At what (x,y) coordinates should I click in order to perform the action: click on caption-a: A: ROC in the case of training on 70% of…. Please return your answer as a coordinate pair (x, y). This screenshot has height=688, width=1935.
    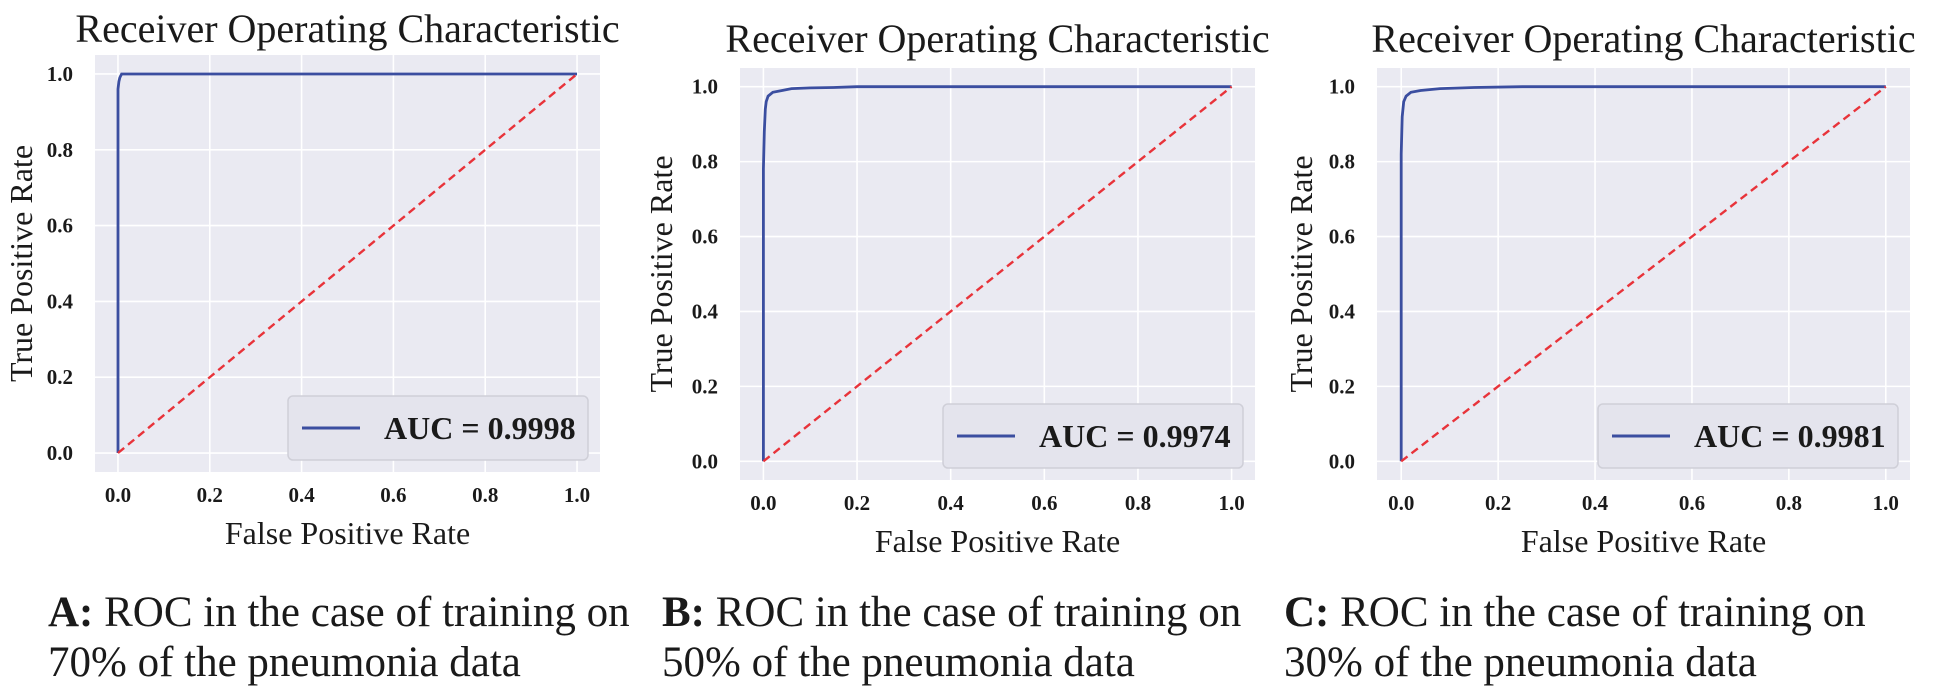
    Looking at the image, I should click on (358, 638).